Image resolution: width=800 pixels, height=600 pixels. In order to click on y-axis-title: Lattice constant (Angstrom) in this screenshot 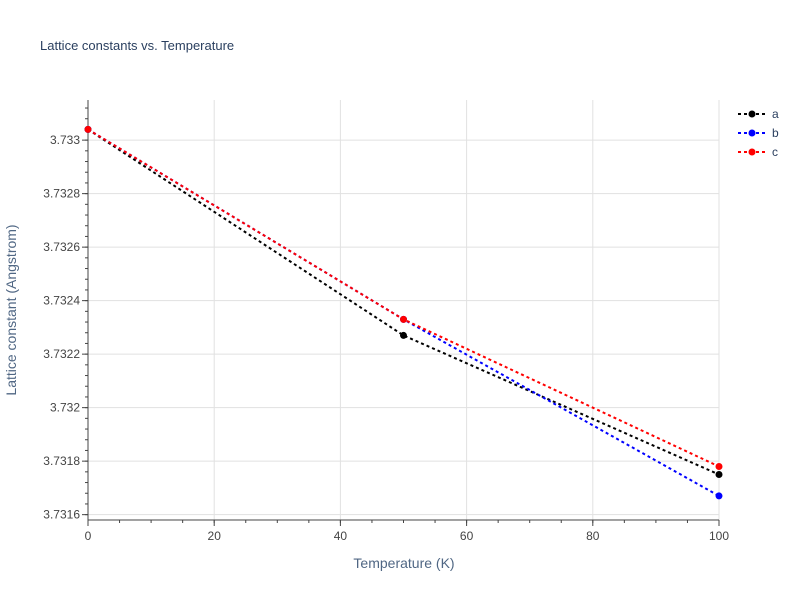, I will do `click(11, 309)`.